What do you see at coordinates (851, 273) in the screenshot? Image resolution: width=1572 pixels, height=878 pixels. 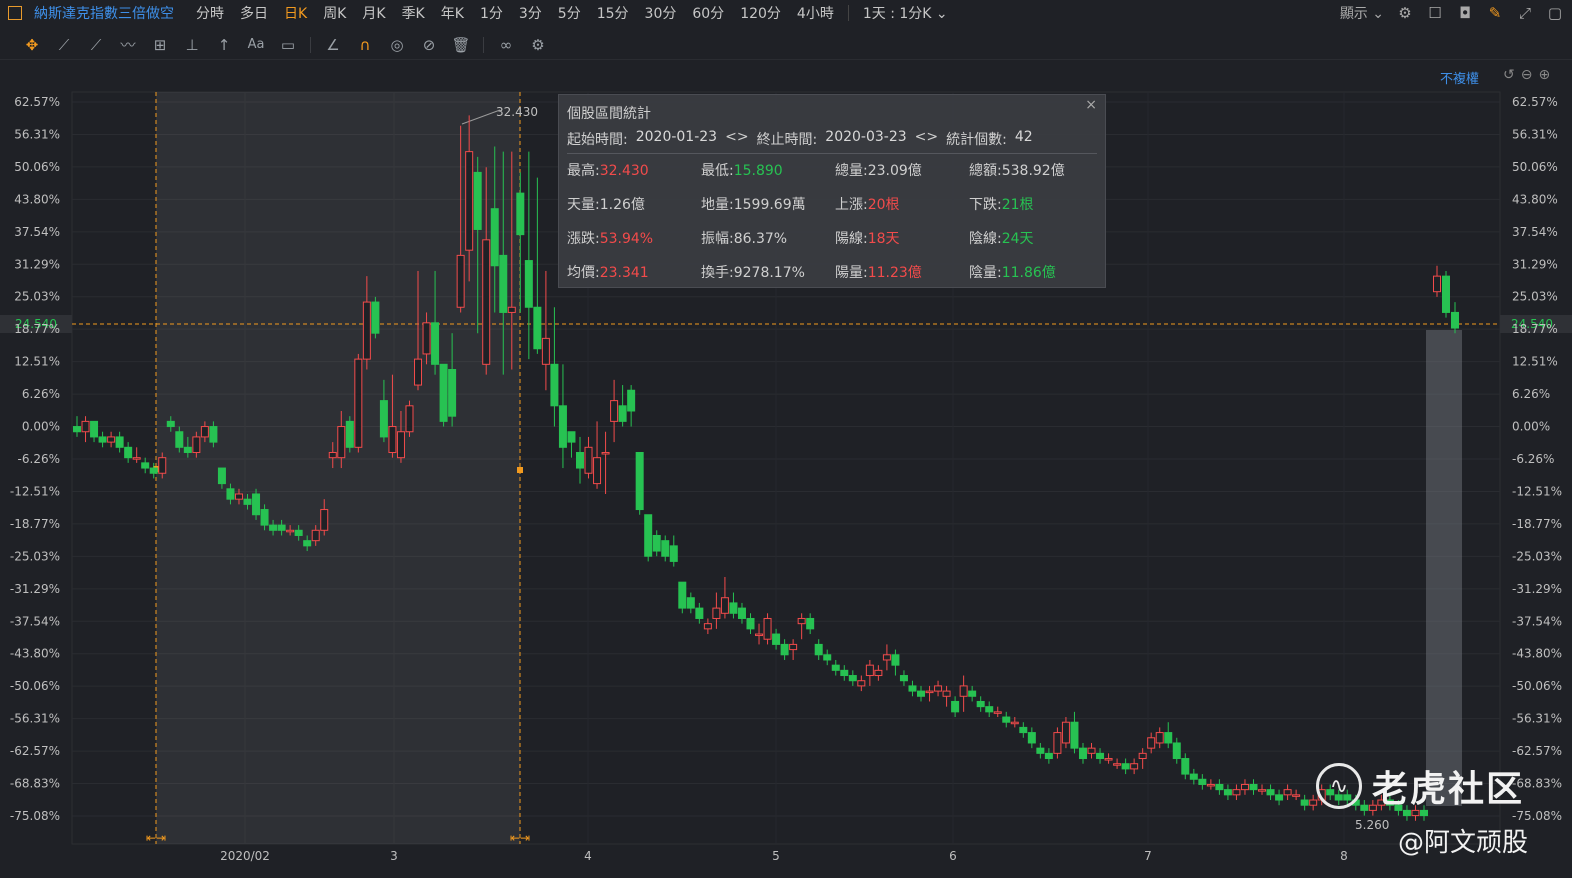 I see `stat-label: 陽量:` at bounding box center [851, 273].